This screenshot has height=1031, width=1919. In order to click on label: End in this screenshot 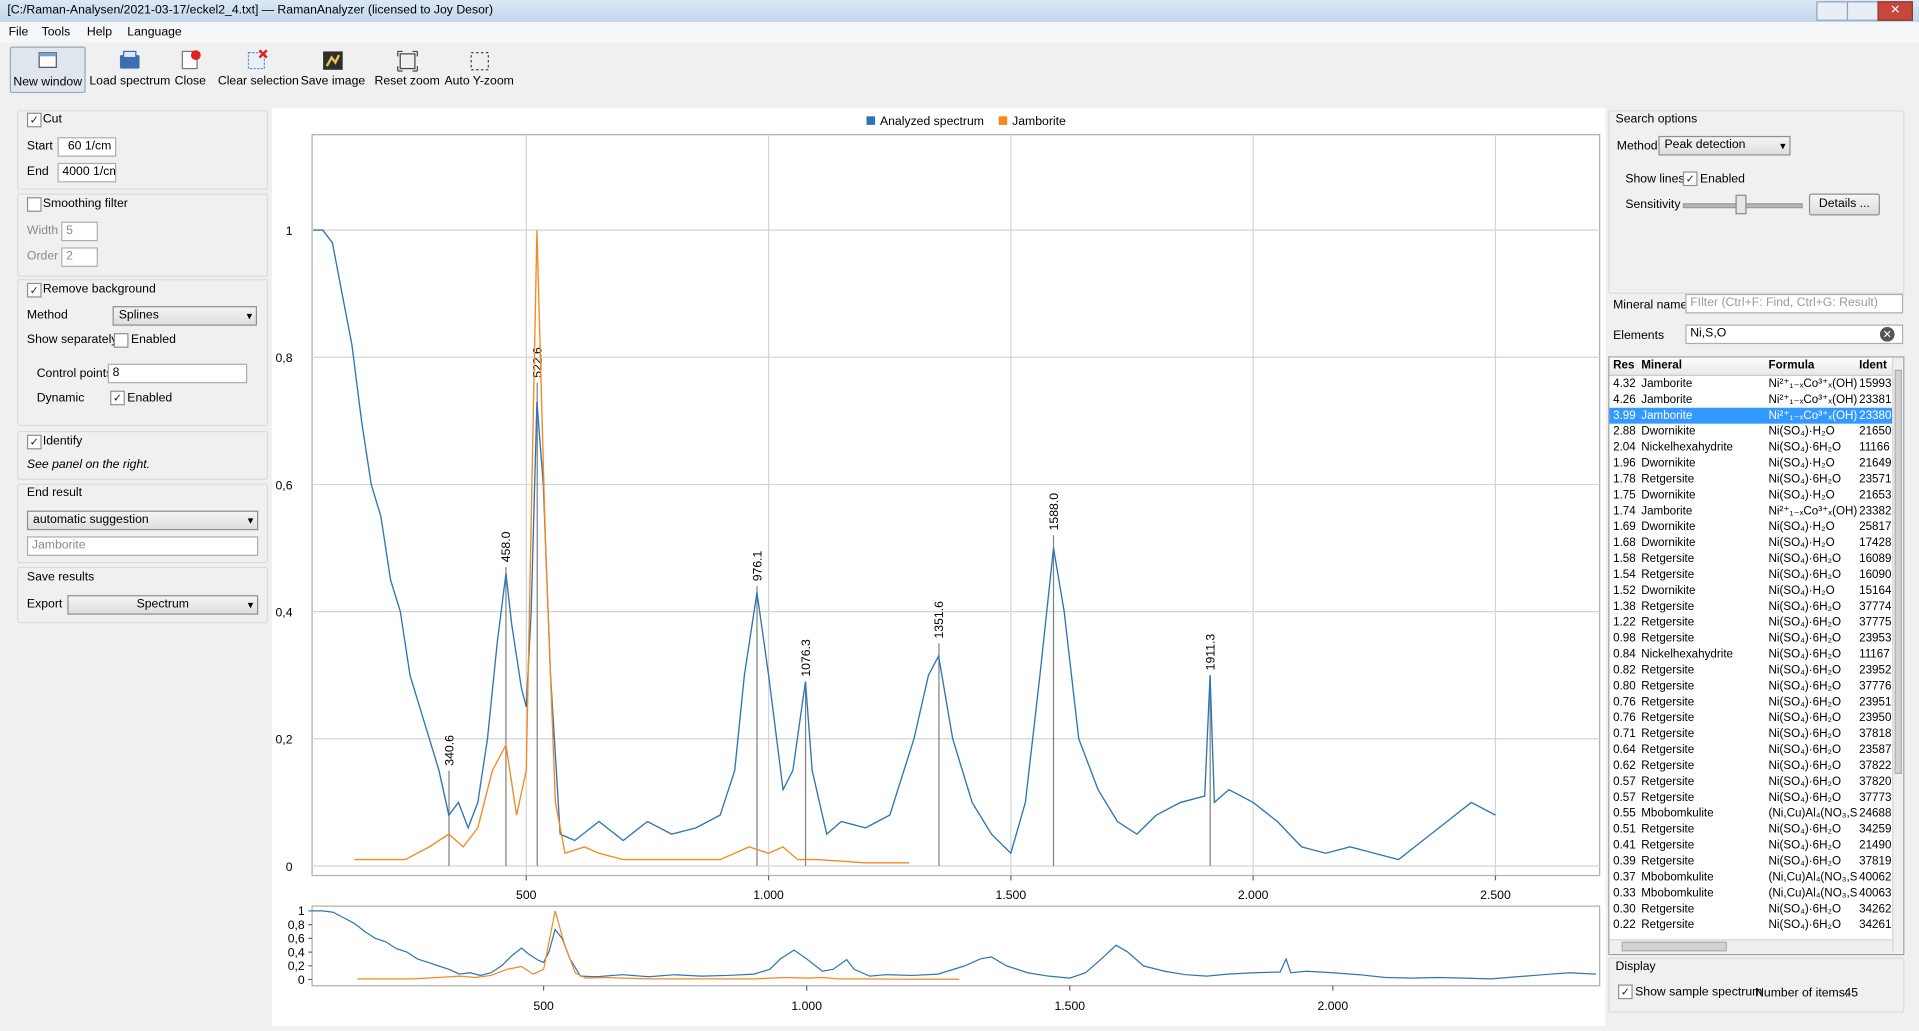, I will do `click(37, 172)`.